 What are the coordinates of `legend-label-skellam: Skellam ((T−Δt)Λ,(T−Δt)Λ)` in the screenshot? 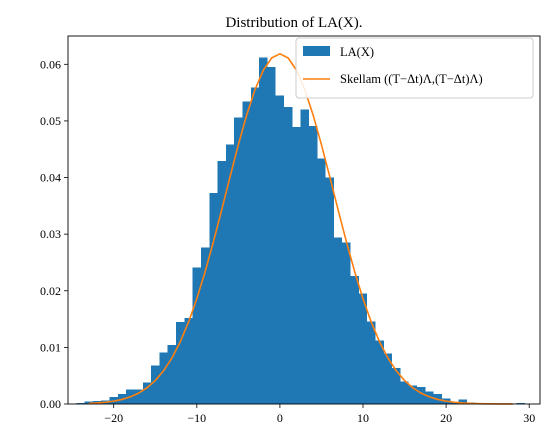 It's located at (411, 79).